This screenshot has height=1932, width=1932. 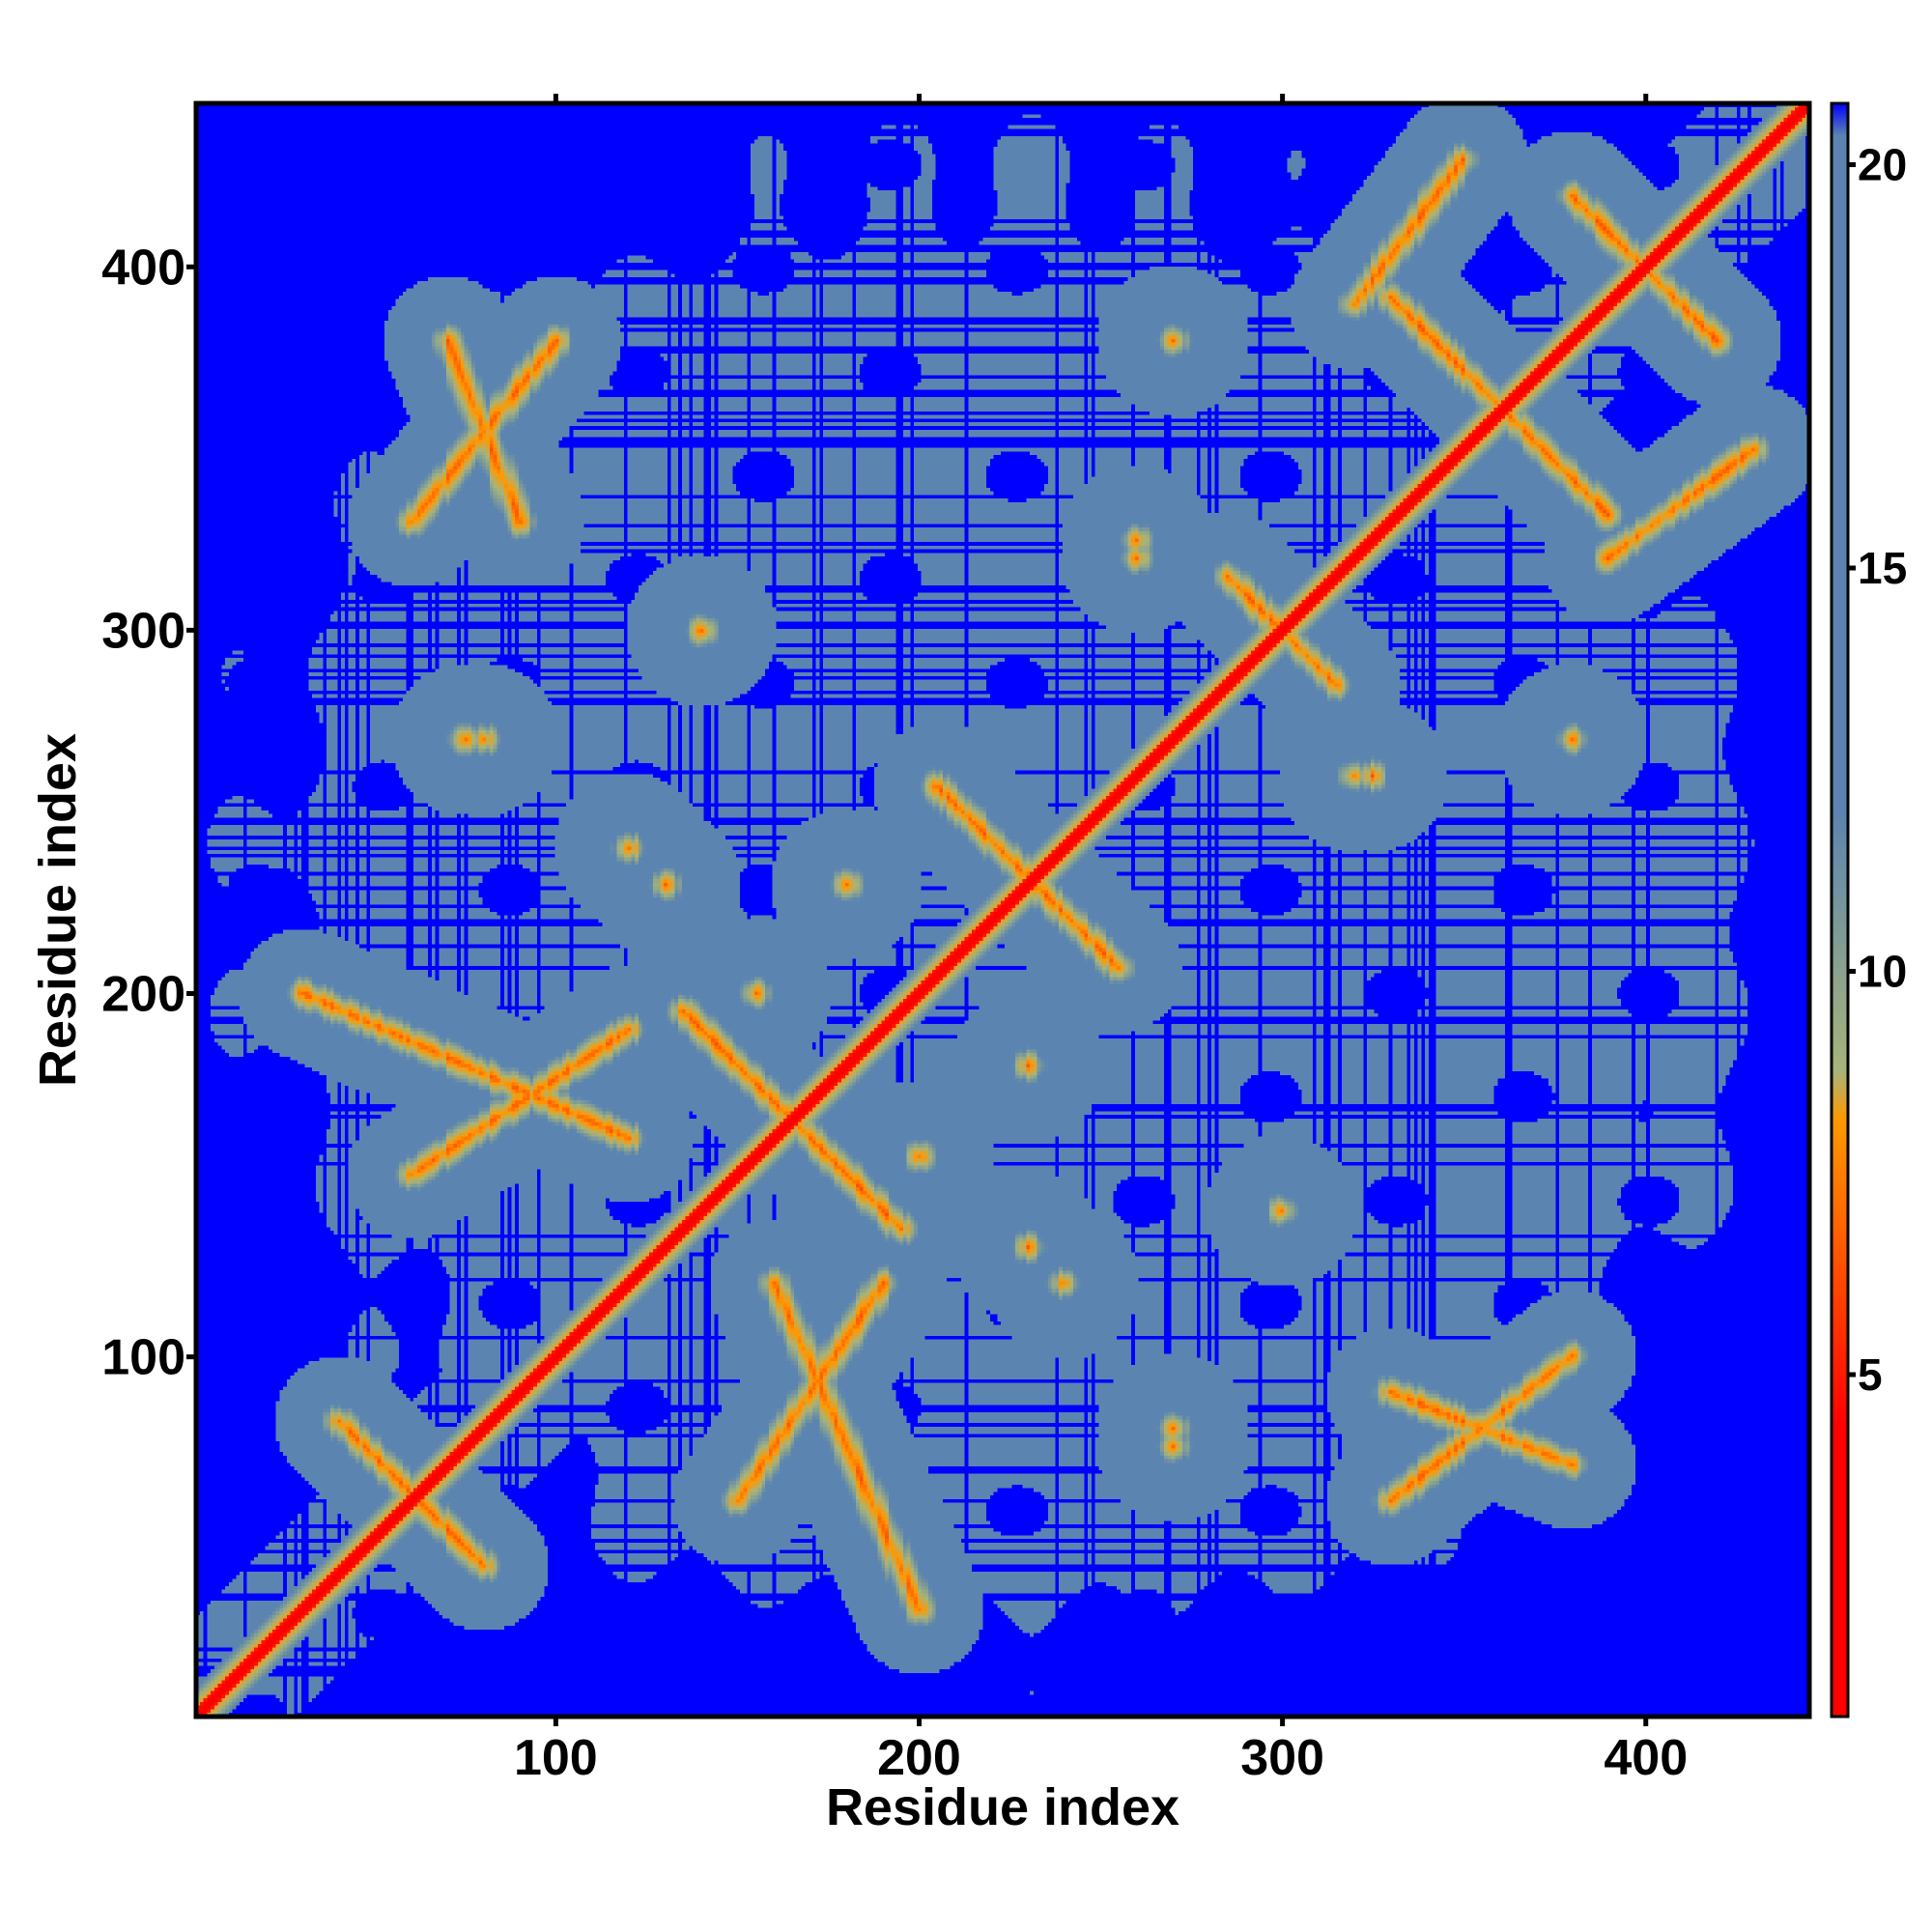 I want to click on x-tick-label: 300, so click(x=1282, y=1758).